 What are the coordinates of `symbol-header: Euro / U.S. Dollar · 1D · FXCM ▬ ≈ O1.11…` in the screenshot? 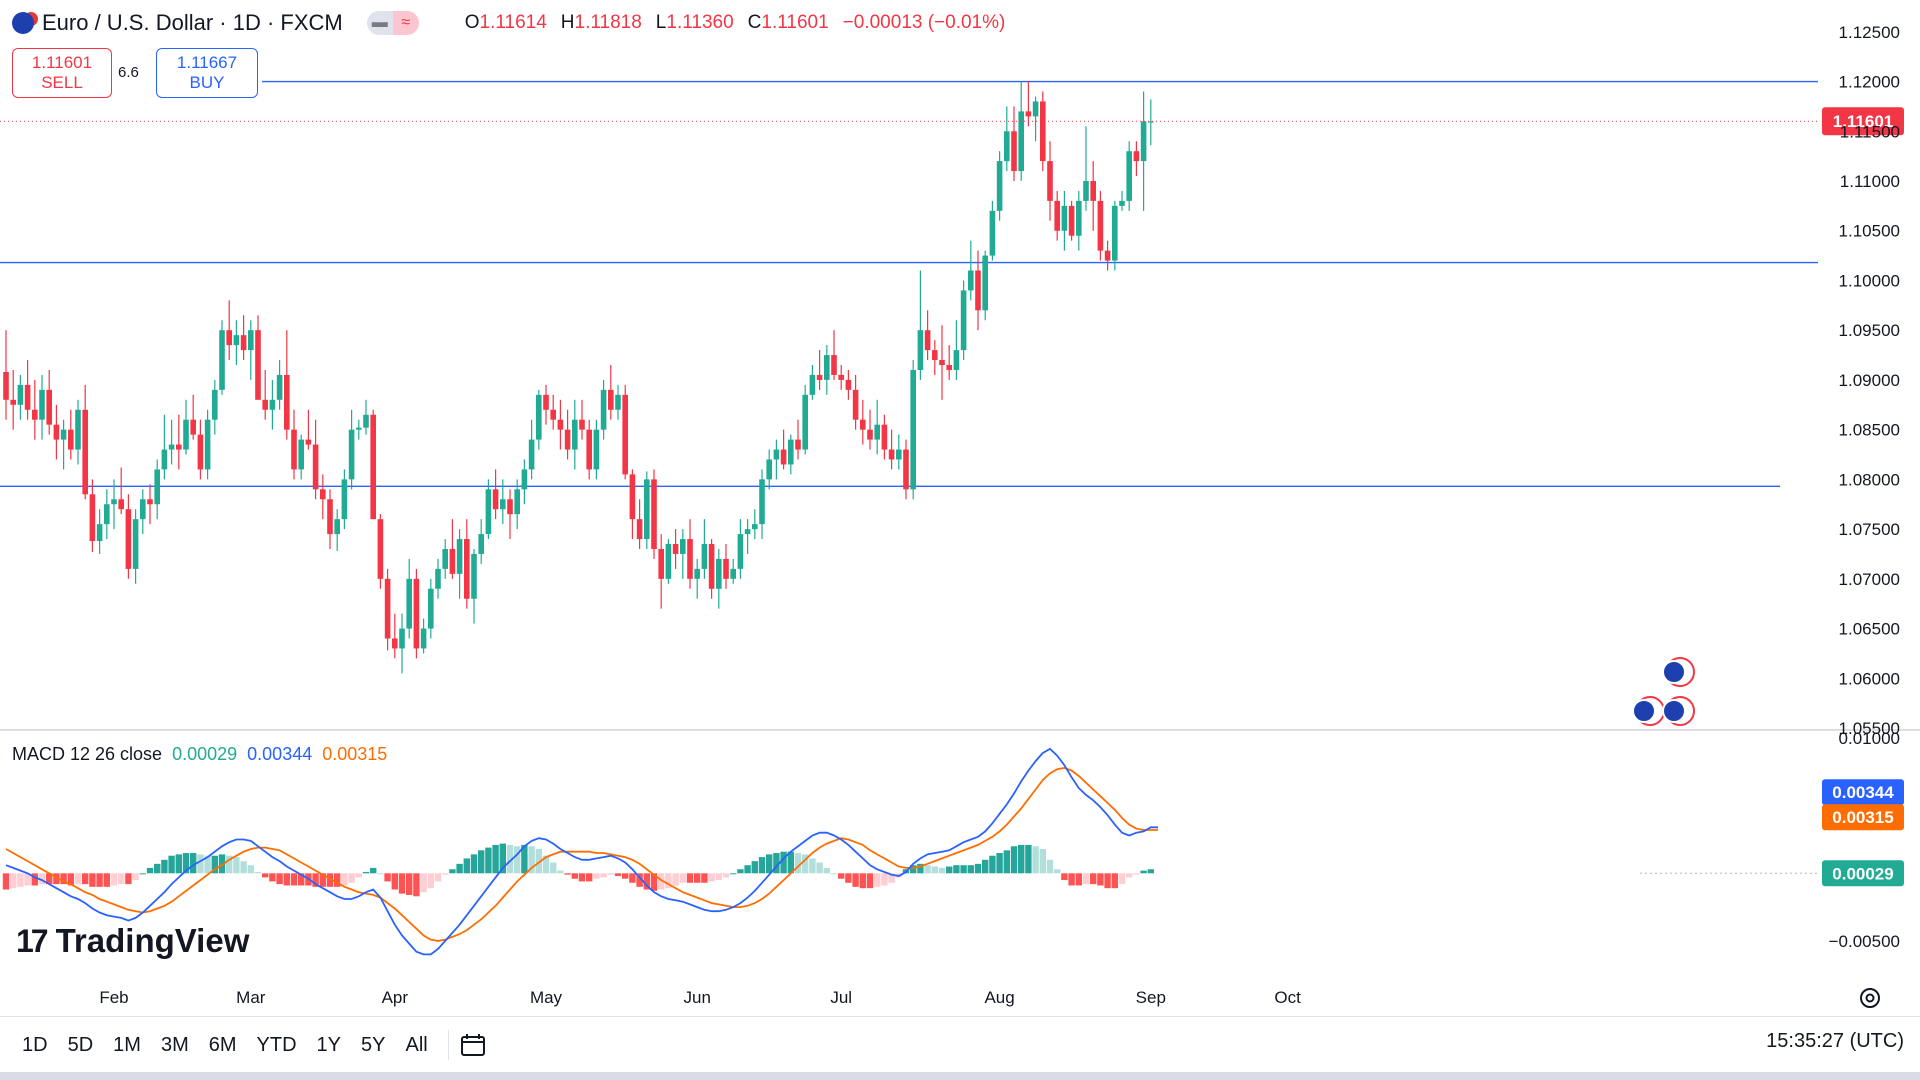 It's located at (508, 23).